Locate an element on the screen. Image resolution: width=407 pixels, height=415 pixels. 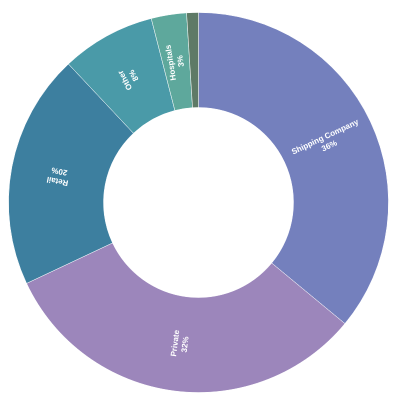
data-label: 20% is located at coordinates (59, 171).